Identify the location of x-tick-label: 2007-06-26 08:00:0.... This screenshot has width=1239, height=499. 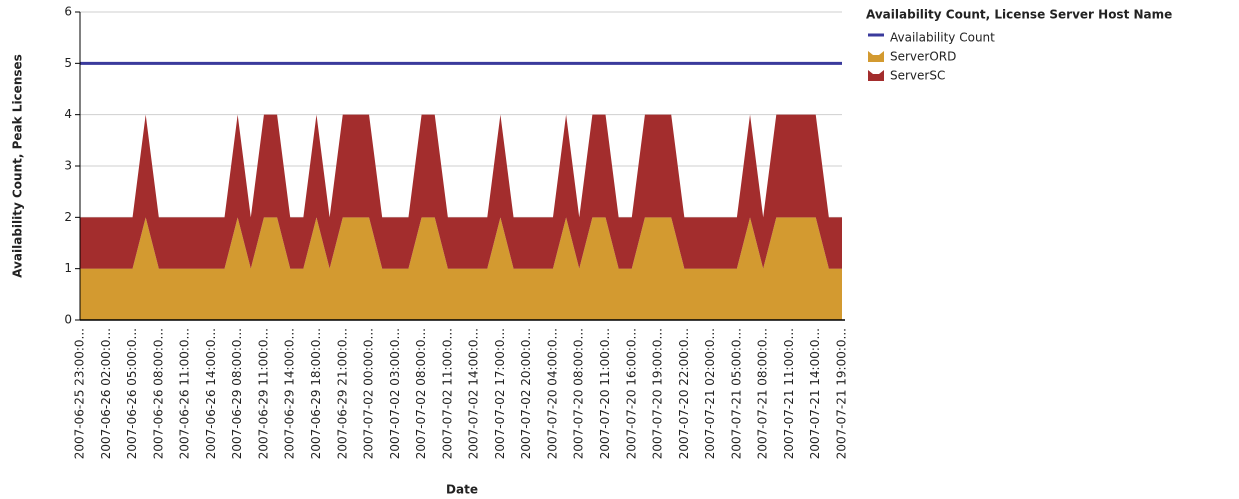
(158, 393).